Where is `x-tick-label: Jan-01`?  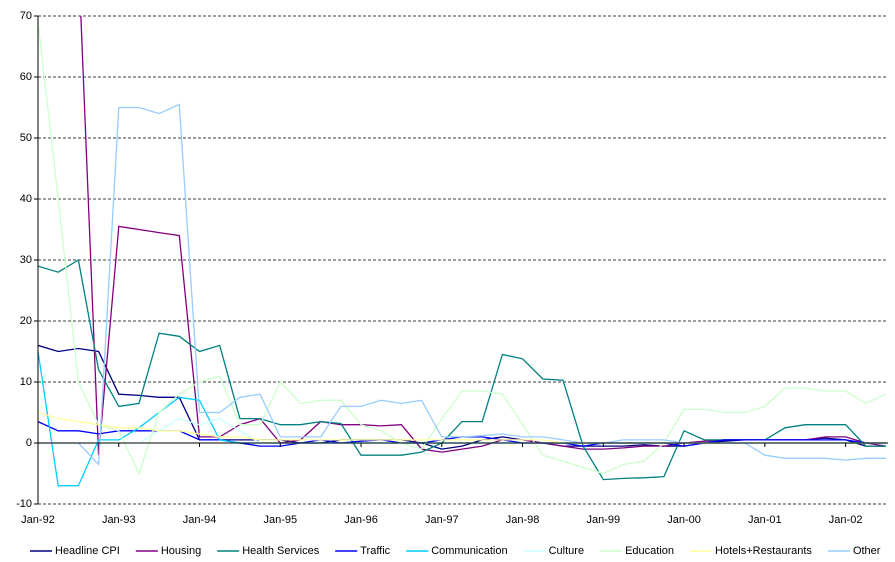
x-tick-label: Jan-01 is located at coordinates (765, 520).